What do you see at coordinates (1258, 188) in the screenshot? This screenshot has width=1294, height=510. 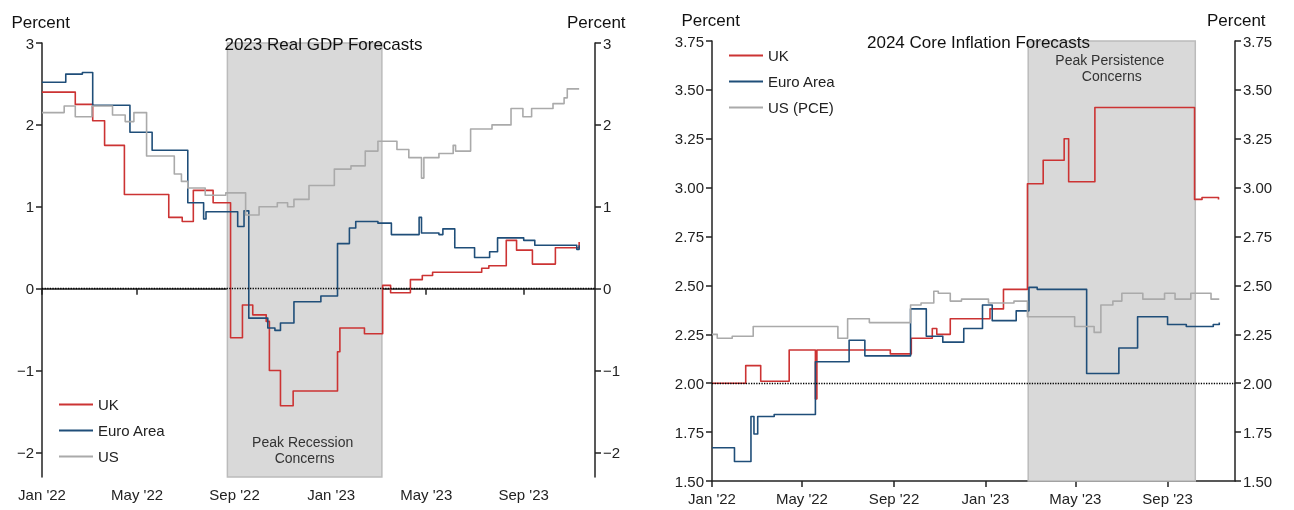 I see `y2-tick-label: 3.00` at bounding box center [1258, 188].